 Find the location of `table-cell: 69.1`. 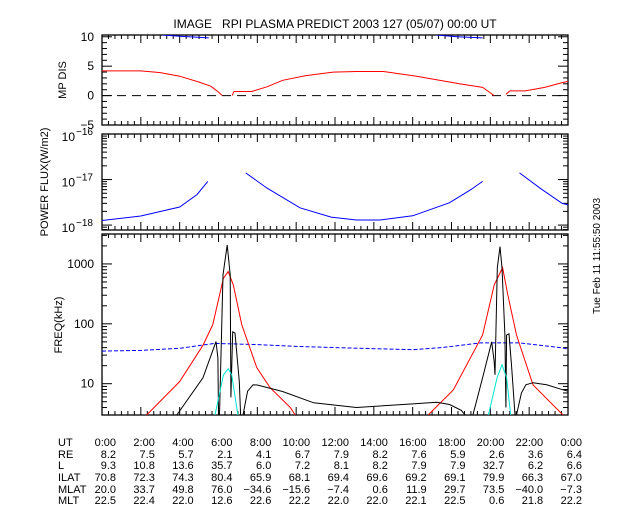

table-cell: 69.1 is located at coordinates (454, 478).